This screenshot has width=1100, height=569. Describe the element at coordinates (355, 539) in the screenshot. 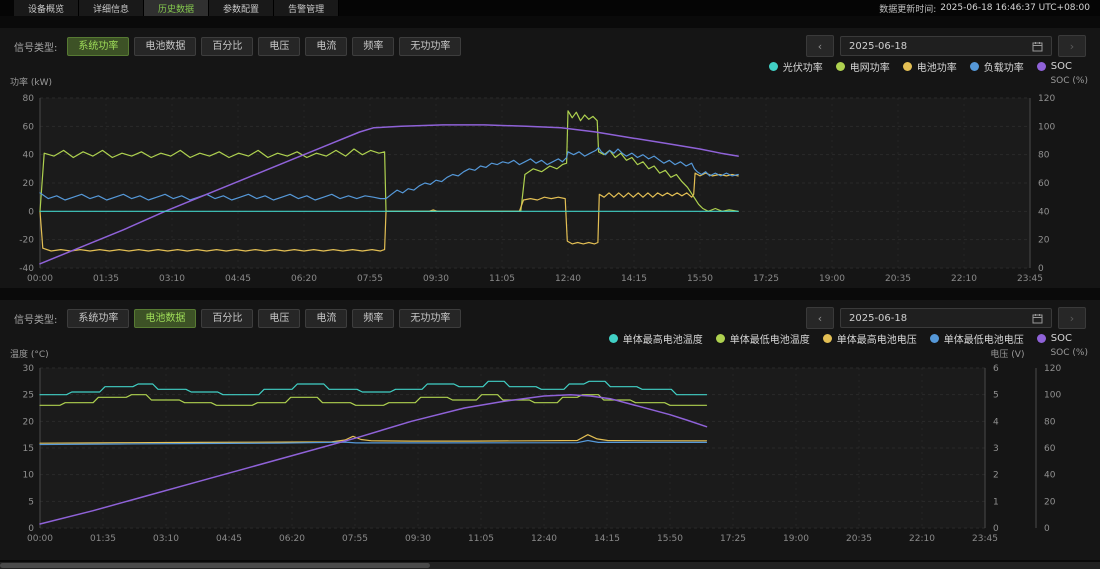

I see `svg-text: 07:55` at that location.